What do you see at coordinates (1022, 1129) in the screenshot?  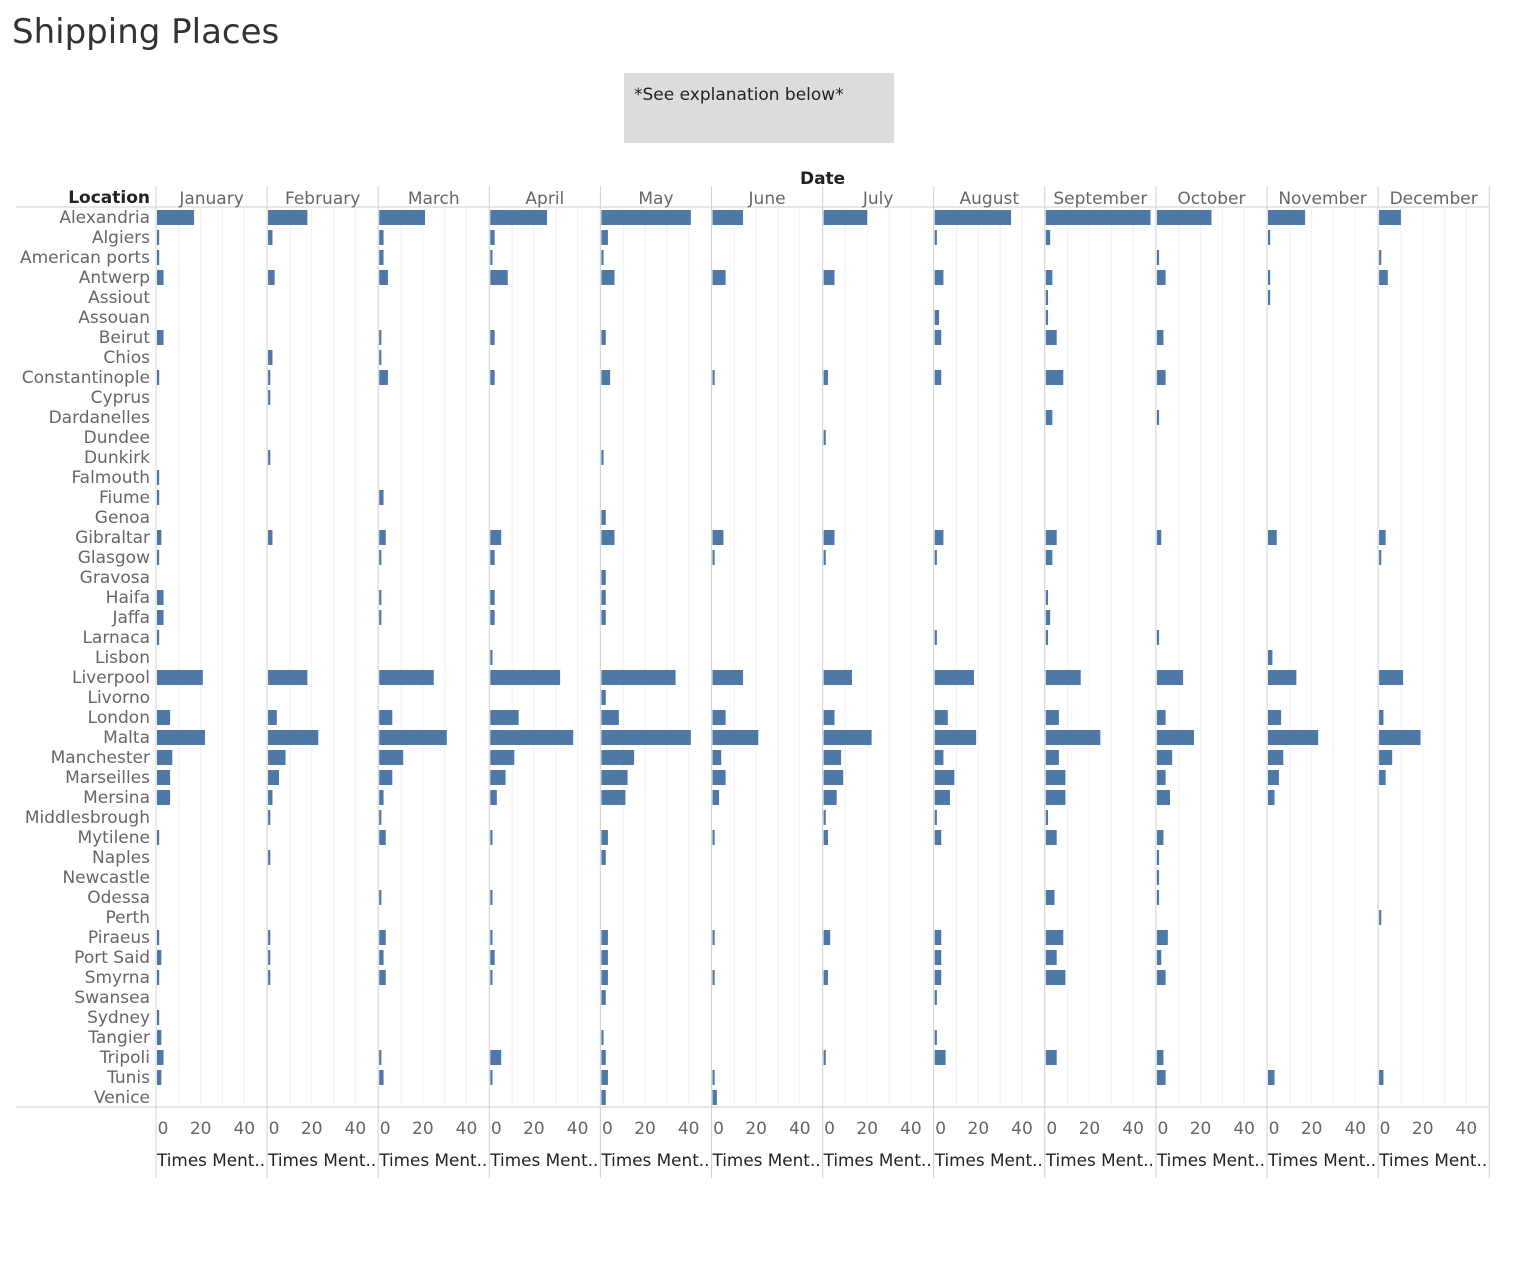 I see `tick-label-august-40: 40` at bounding box center [1022, 1129].